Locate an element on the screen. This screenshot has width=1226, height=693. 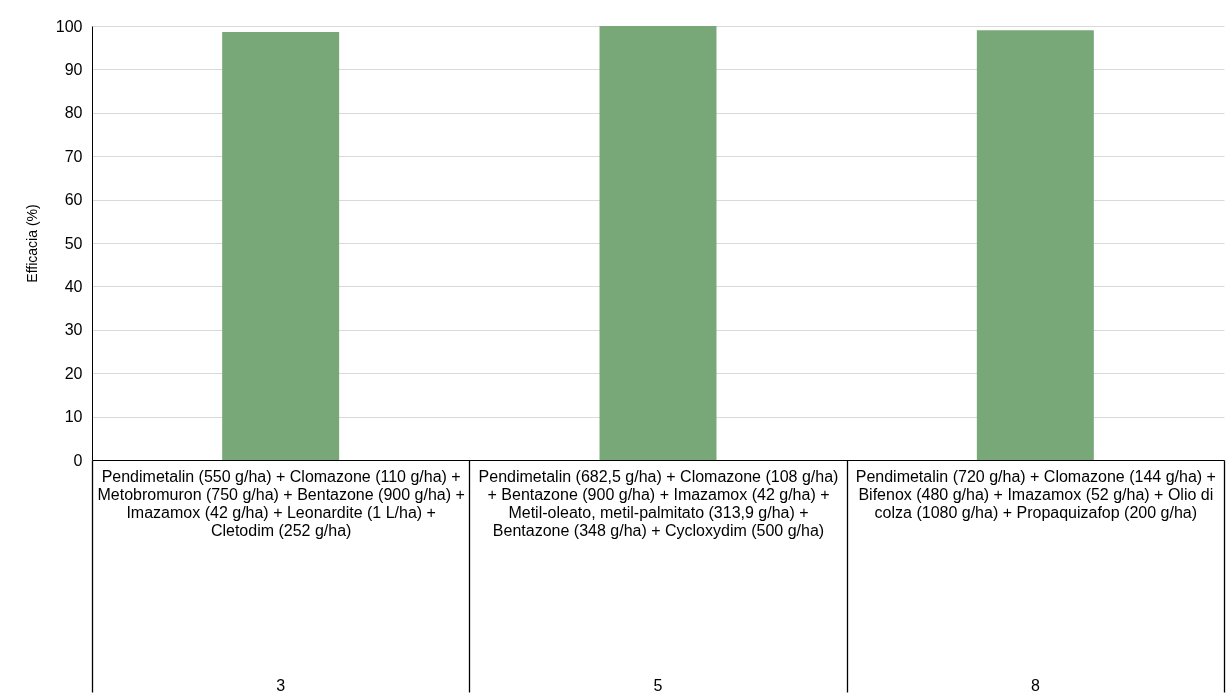
y-tick-label: 60 is located at coordinates (73, 200).